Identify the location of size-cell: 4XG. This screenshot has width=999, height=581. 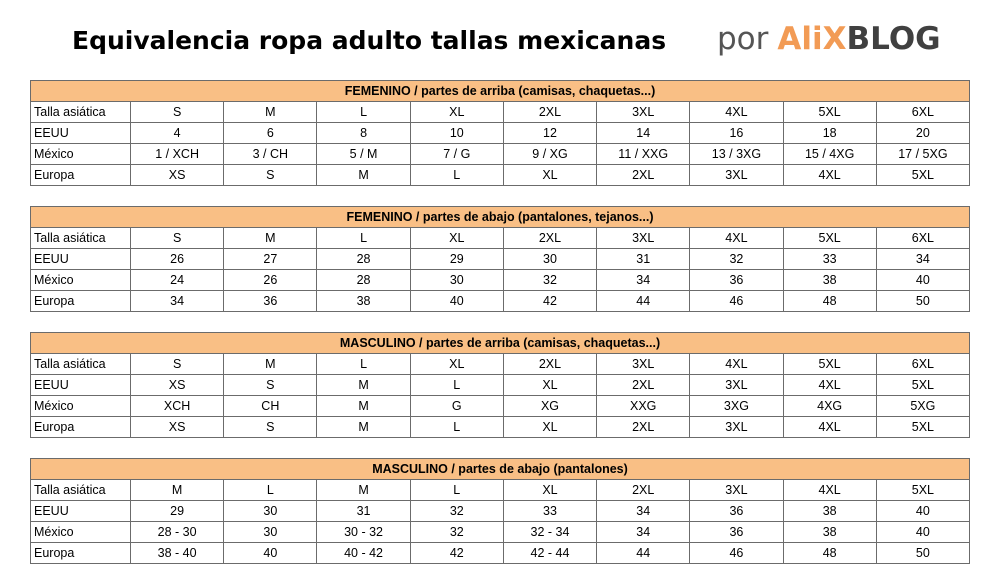
(829, 406).